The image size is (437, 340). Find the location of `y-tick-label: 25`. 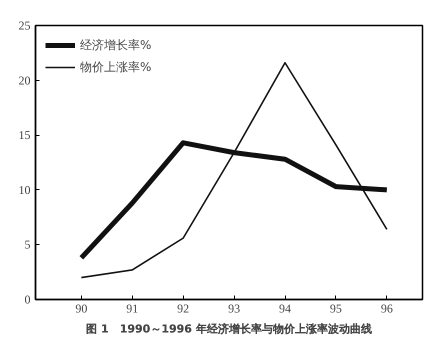

y-tick-label: 25 is located at coordinates (24, 25).